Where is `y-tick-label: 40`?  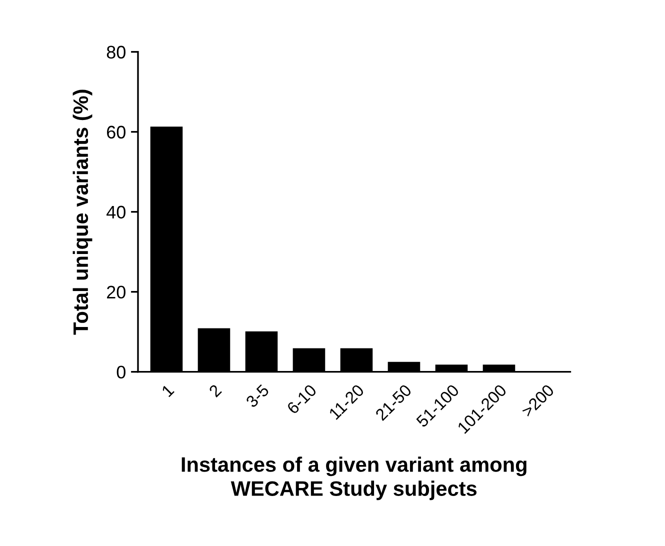 y-tick-label: 40 is located at coordinates (116, 212).